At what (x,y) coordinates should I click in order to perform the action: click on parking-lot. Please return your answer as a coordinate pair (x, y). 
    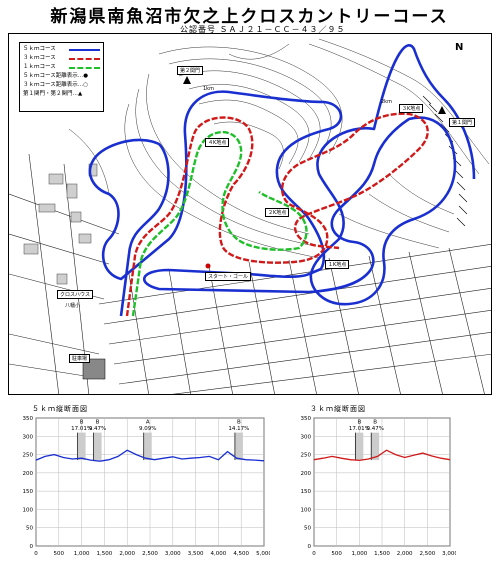
    Looking at the image, I should click on (94, 369).